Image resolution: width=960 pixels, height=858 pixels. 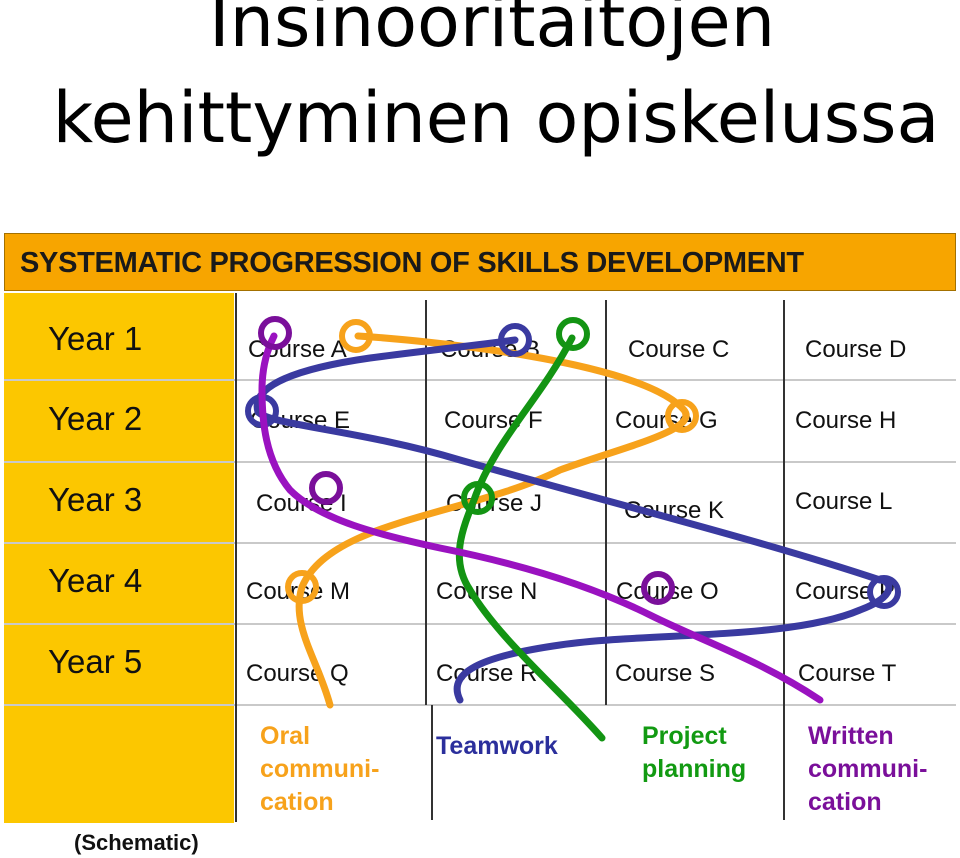 I want to click on written-node-i, so click(x=326, y=488).